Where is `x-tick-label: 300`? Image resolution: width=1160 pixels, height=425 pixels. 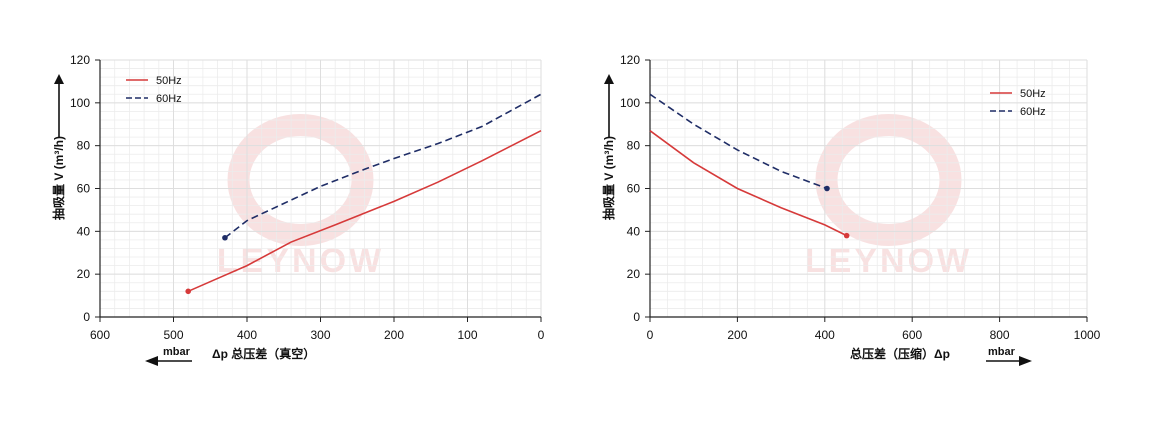 x-tick-label: 300 is located at coordinates (320, 335).